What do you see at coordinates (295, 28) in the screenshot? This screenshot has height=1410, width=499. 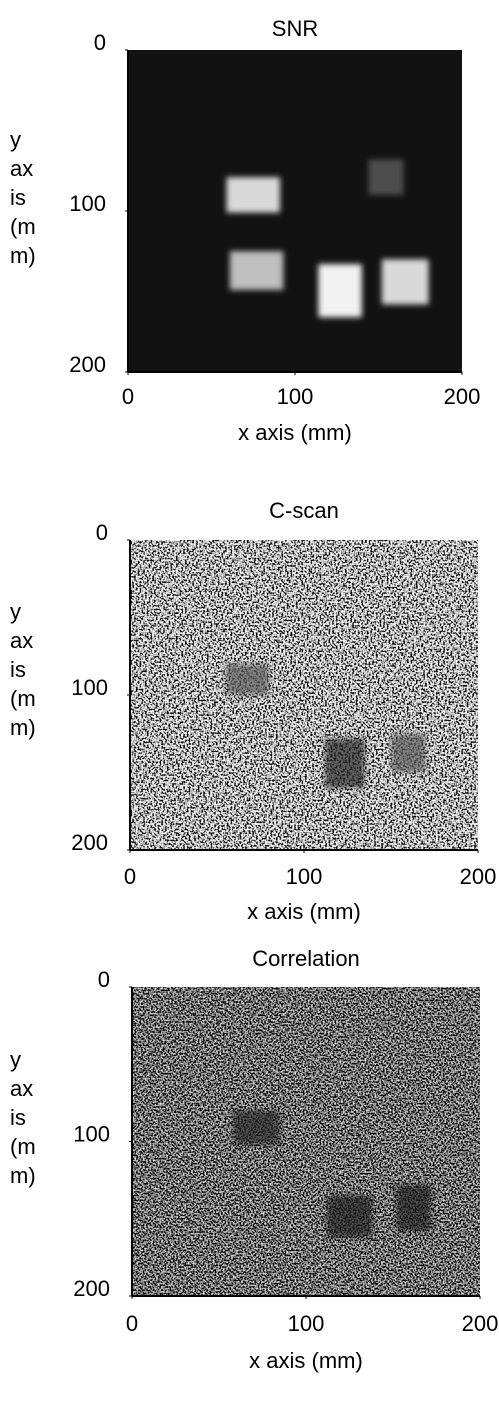 I see `chart-title: SNR` at bounding box center [295, 28].